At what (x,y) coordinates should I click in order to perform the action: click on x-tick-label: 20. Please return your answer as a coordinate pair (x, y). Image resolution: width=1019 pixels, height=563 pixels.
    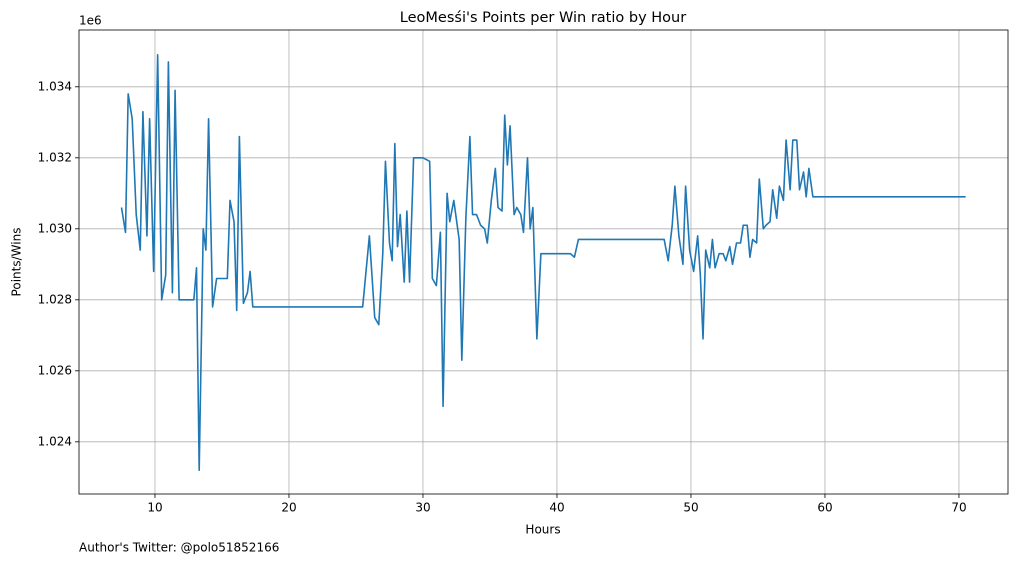
    Looking at the image, I should click on (288, 508).